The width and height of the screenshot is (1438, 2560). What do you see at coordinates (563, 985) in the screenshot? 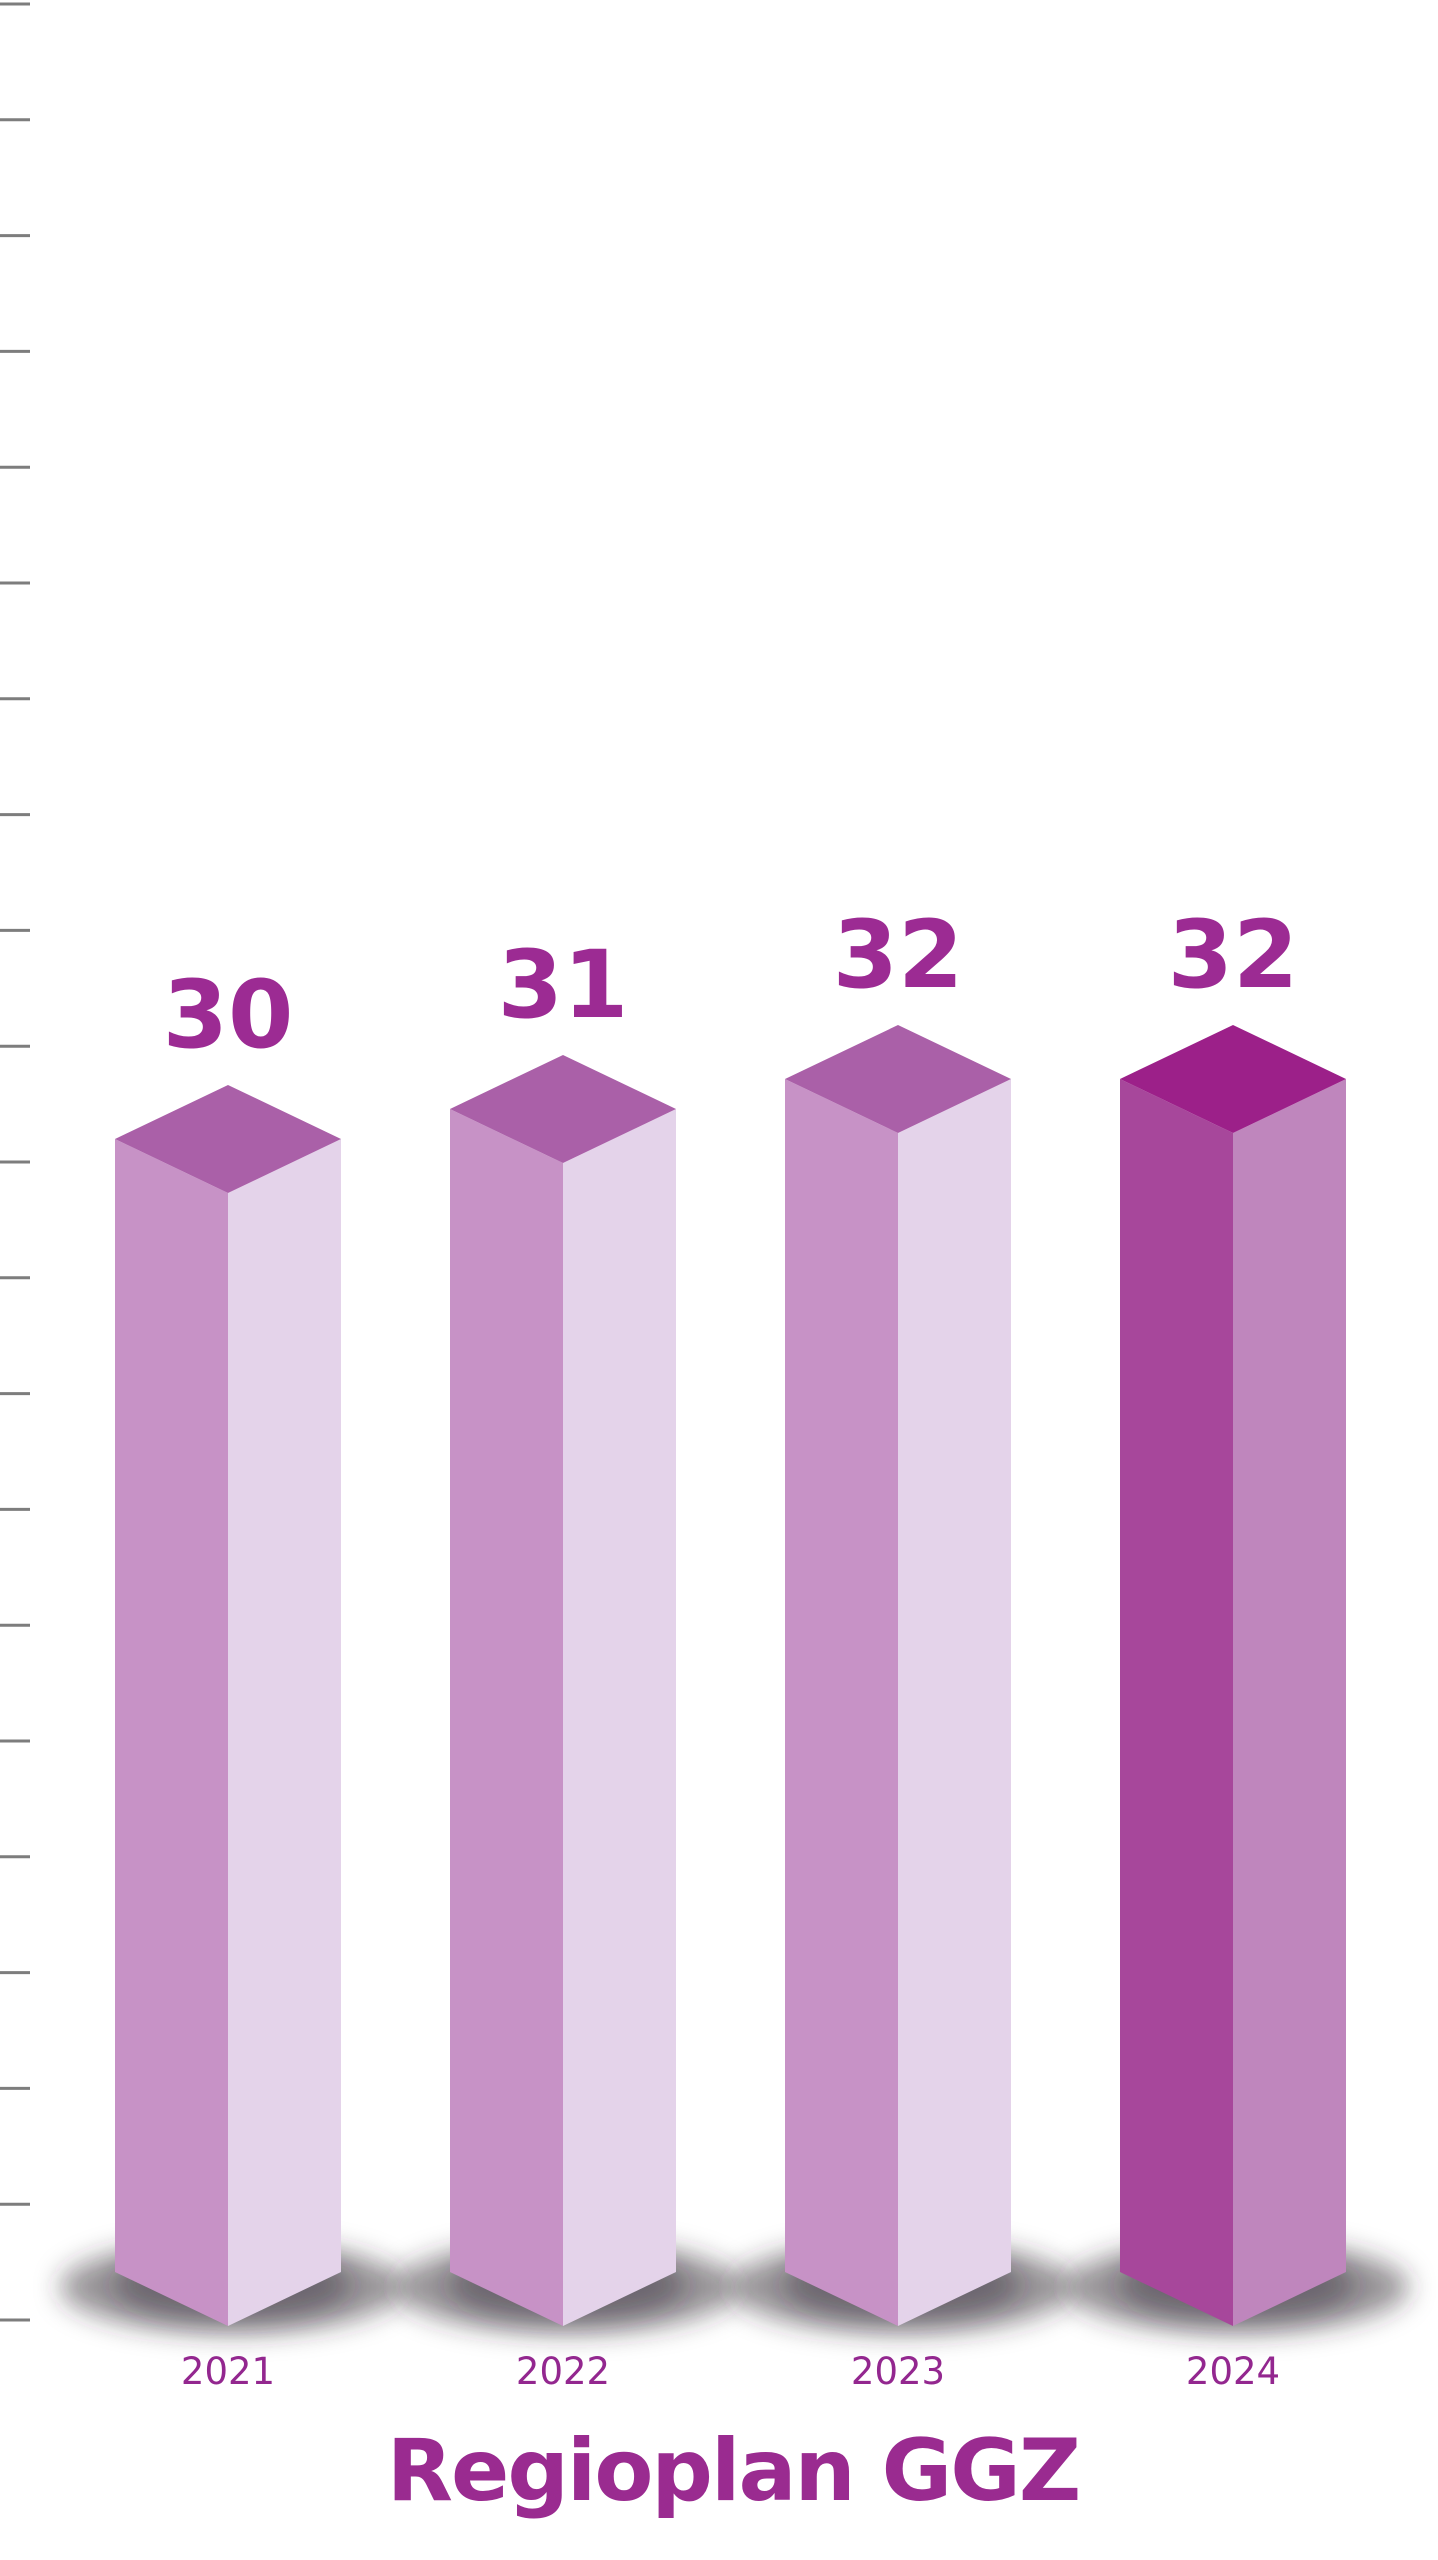
I see `value-label-2022: 31` at bounding box center [563, 985].